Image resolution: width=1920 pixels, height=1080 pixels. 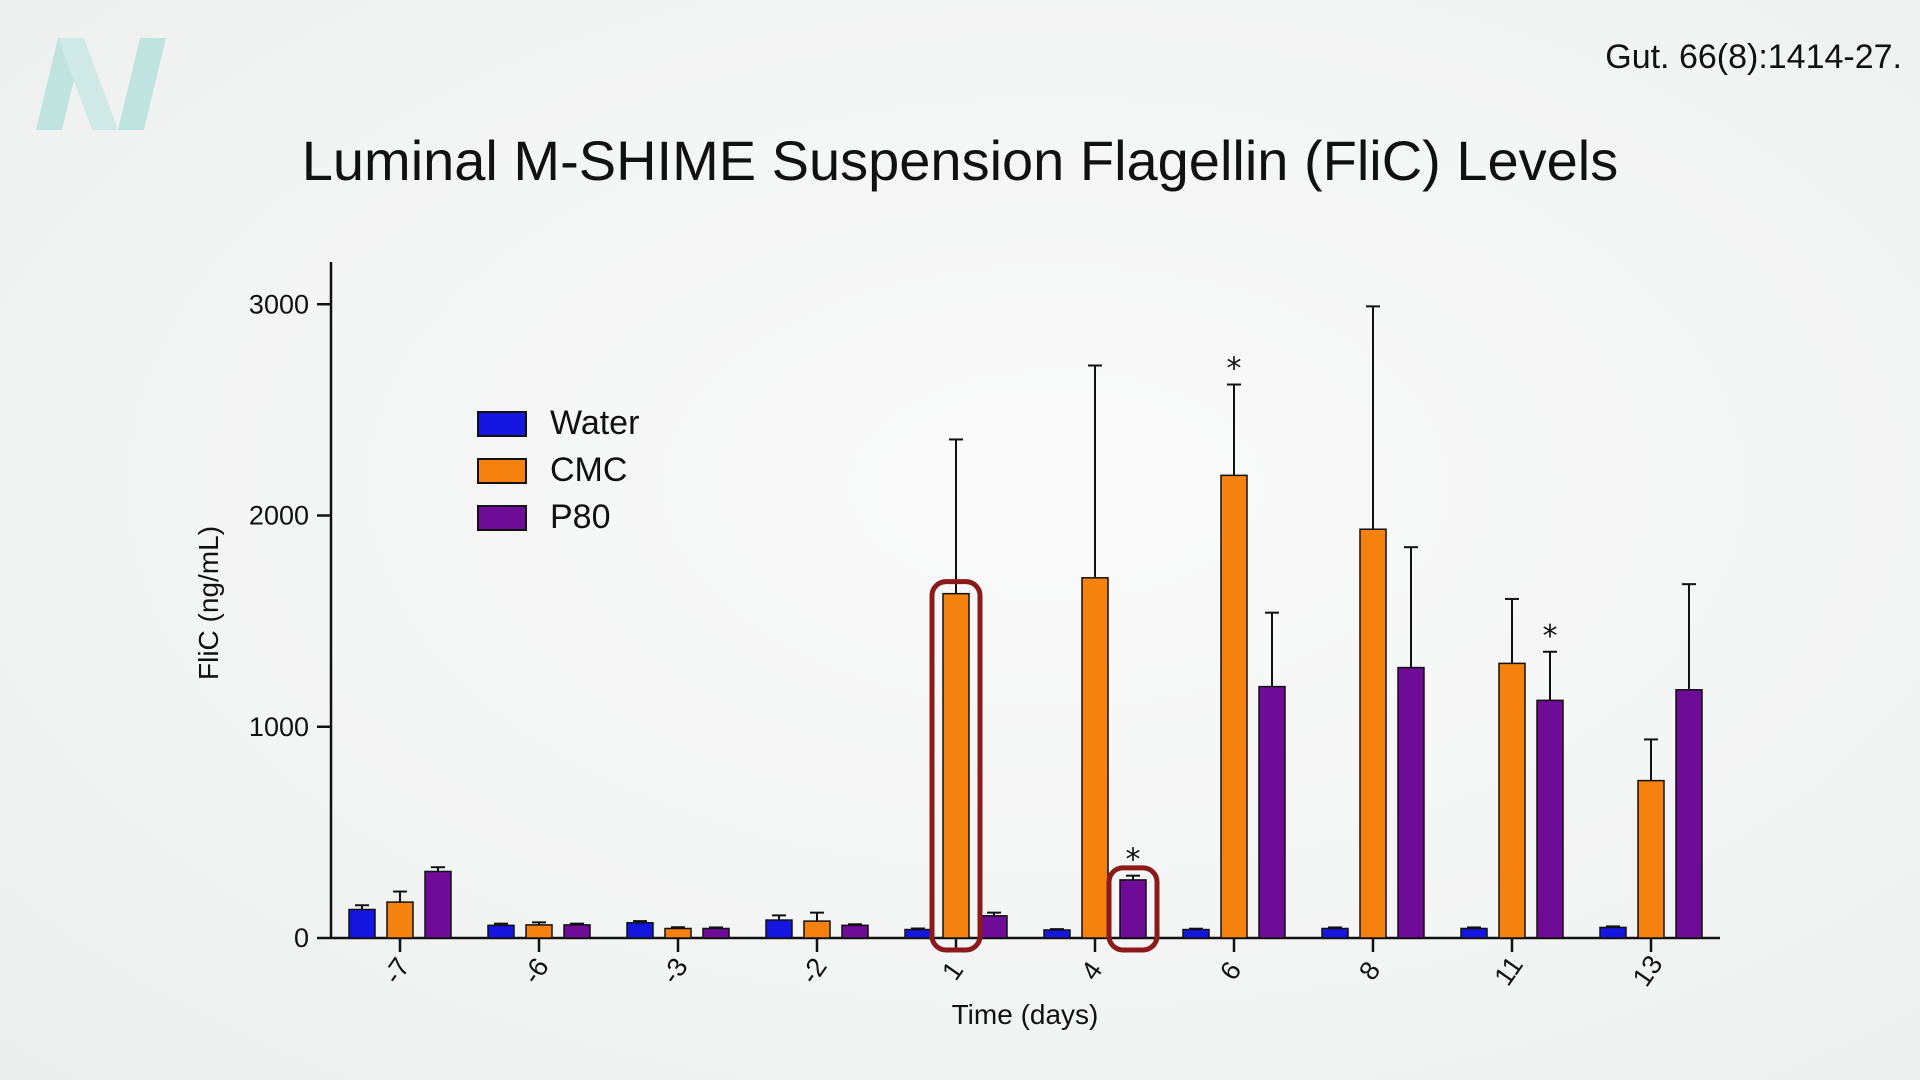 What do you see at coordinates (88, 84) in the screenshot?
I see `logo-diagonal-stroke` at bounding box center [88, 84].